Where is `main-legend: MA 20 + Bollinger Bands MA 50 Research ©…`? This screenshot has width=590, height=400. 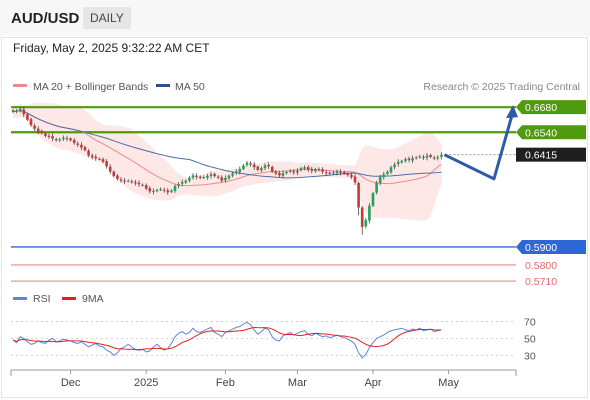 main-legend: MA 20 + Bollinger Bands MA 50 Research ©… is located at coordinates (296, 87).